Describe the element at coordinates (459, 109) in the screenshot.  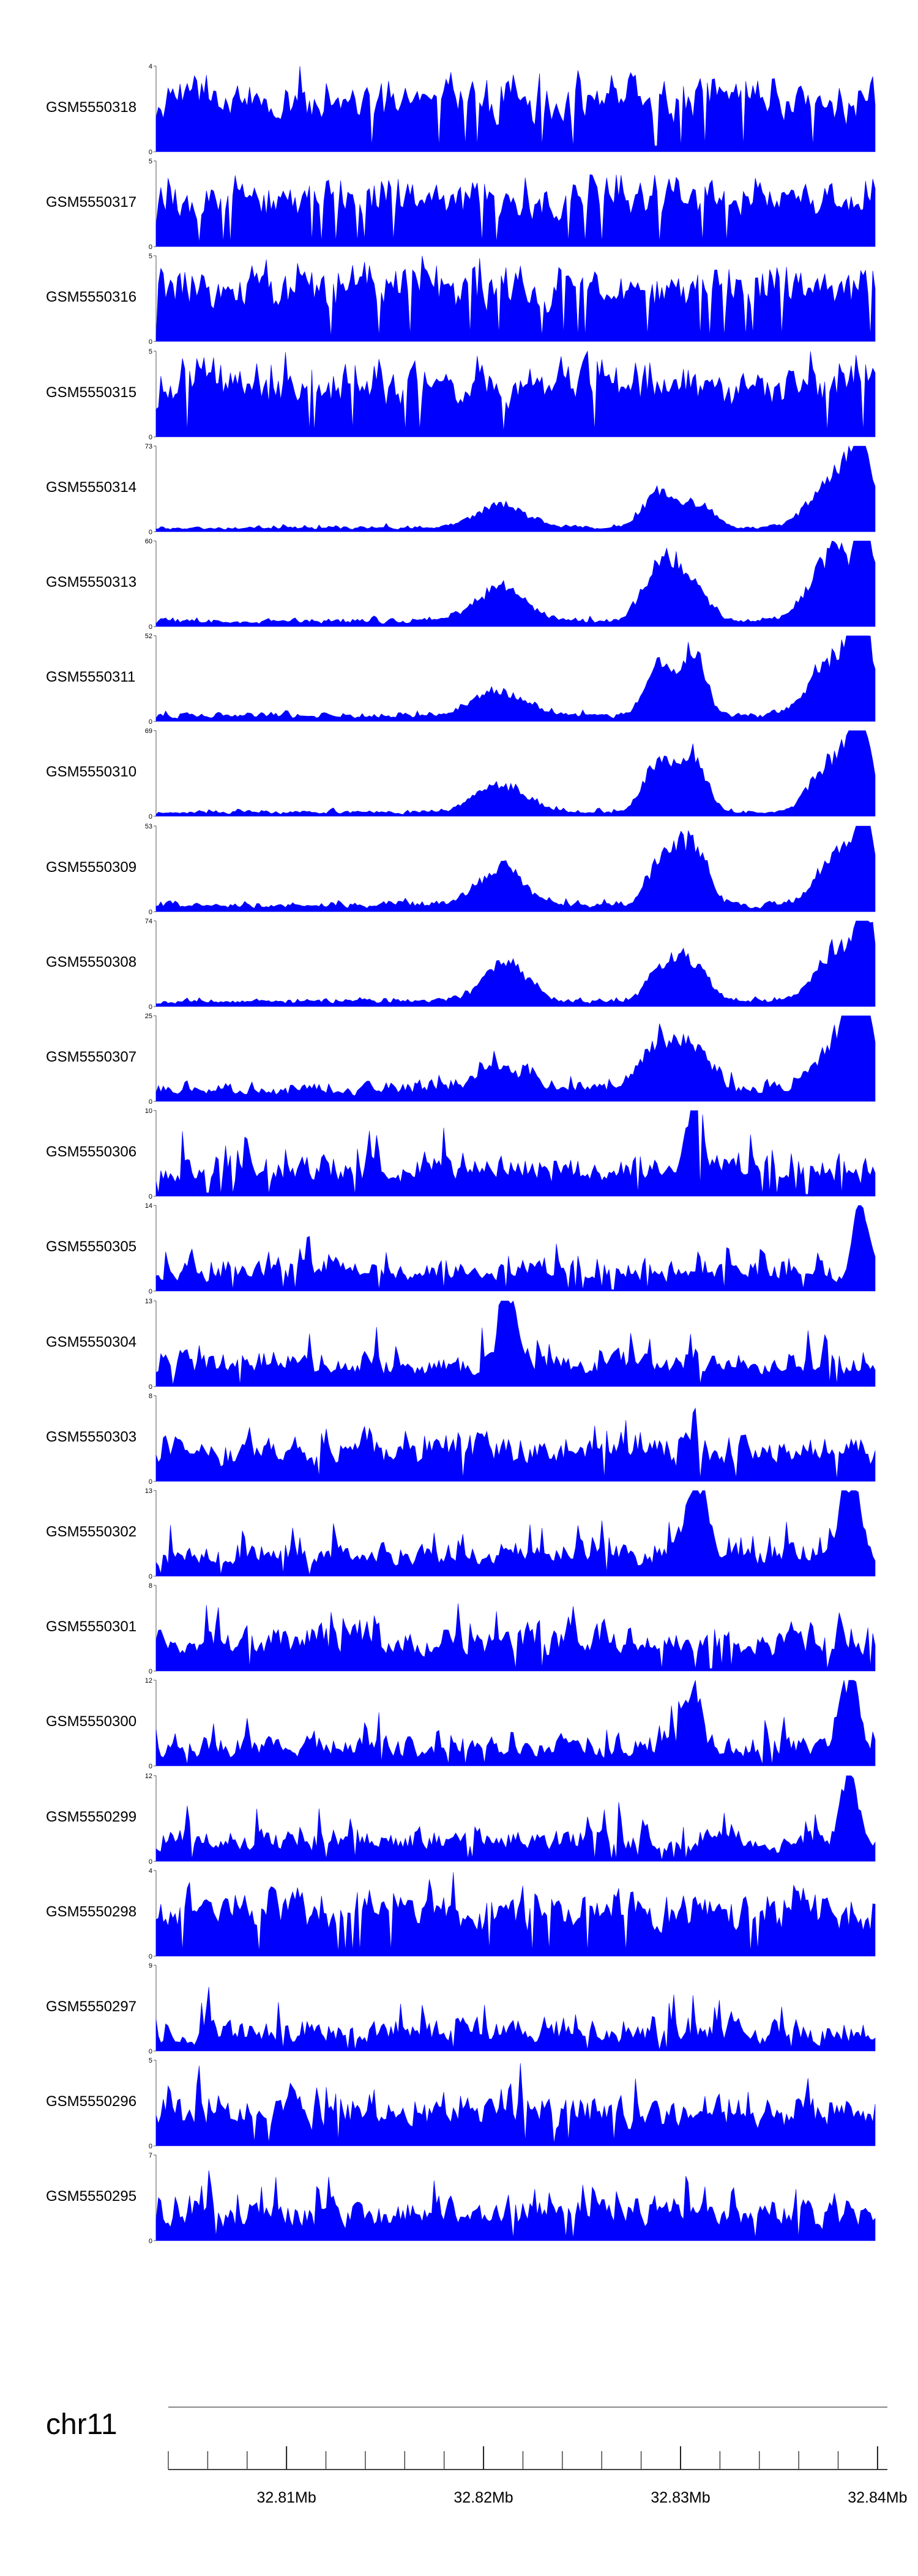
I see `track-GSM5550318: GSM5550318 4 0` at that location.